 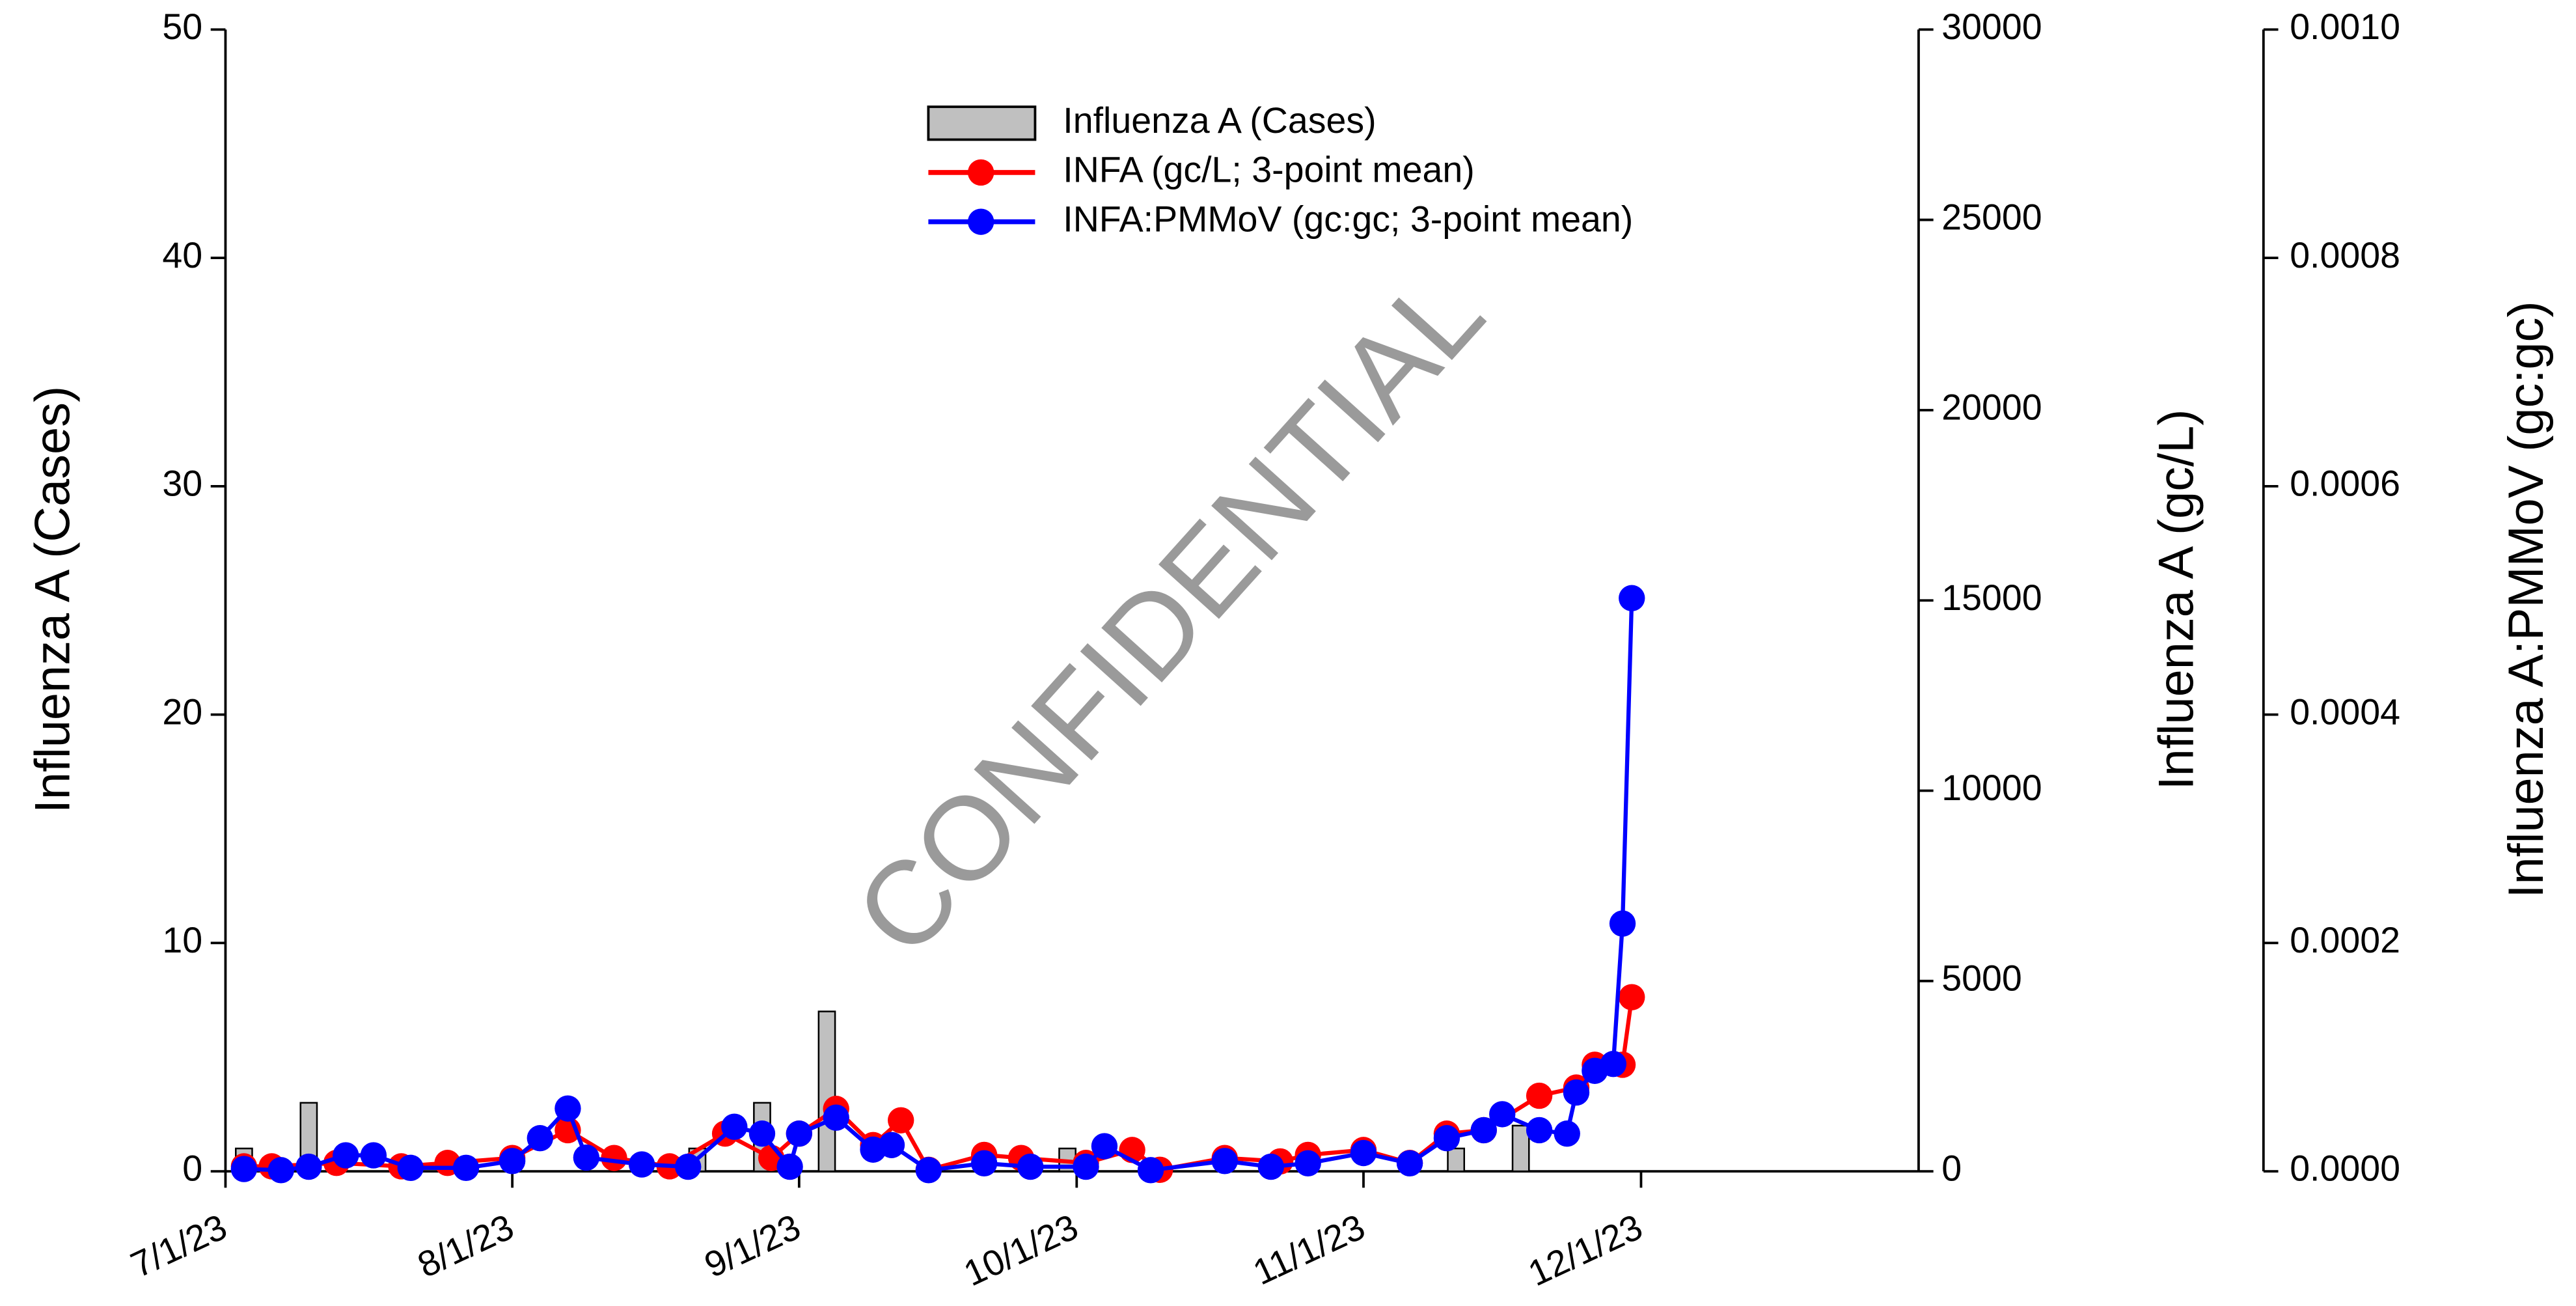 What do you see at coordinates (1992, 27) in the screenshot?
I see `y2-tick-label: 30000` at bounding box center [1992, 27].